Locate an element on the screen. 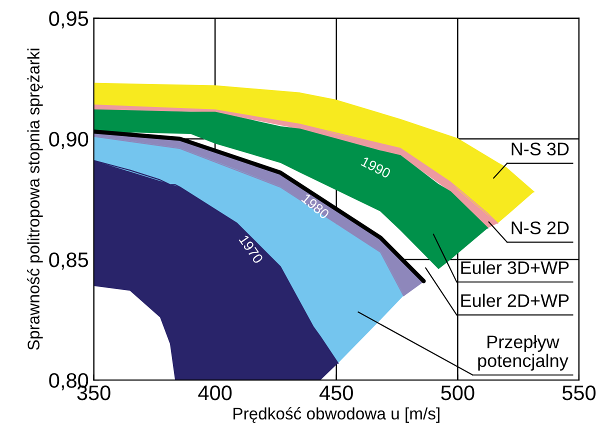 The width and height of the screenshot is (605, 444). annotation: Euler 2D+WP is located at coordinates (515, 301).